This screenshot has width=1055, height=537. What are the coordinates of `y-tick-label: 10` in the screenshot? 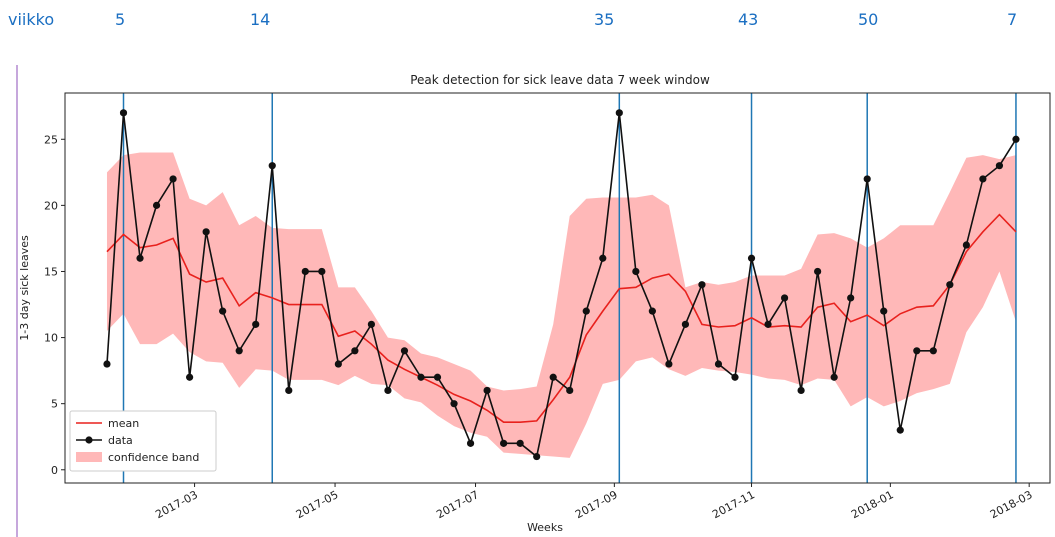 It's located at (51, 338).